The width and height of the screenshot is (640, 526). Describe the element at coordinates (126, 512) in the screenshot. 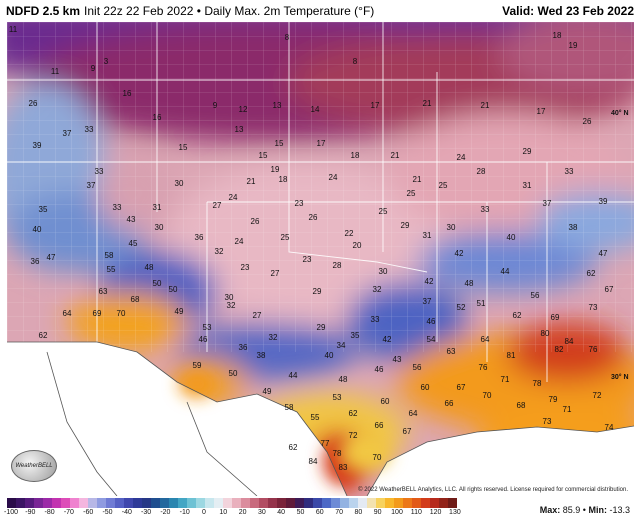

I see `colorbar-tick-label: -40` at that location.